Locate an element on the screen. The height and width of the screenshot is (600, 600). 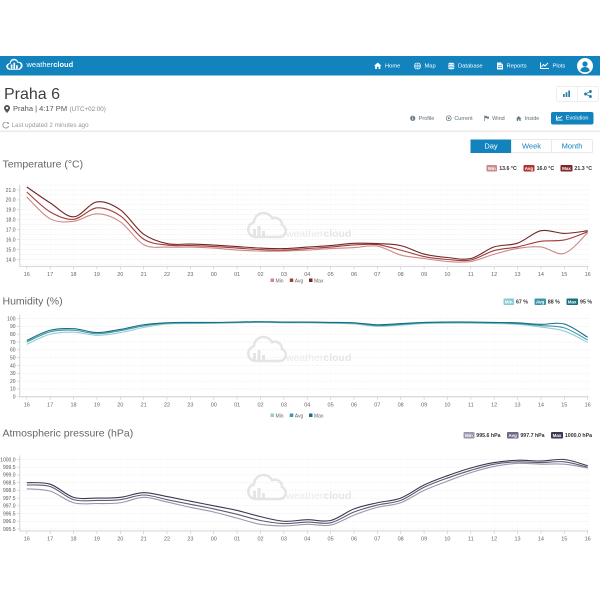
svg-text: 90 is located at coordinates (13, 327).